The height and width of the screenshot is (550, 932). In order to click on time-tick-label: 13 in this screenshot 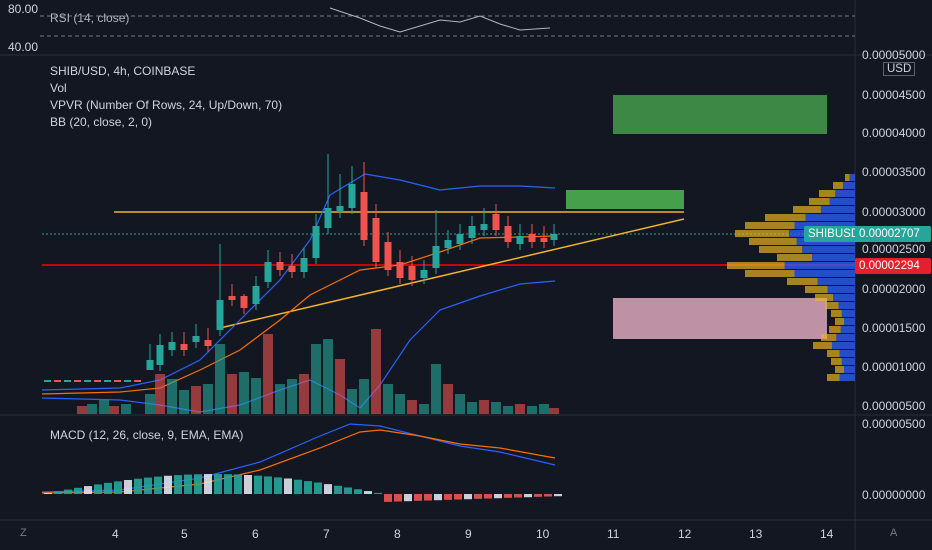, I will do `click(756, 534)`.